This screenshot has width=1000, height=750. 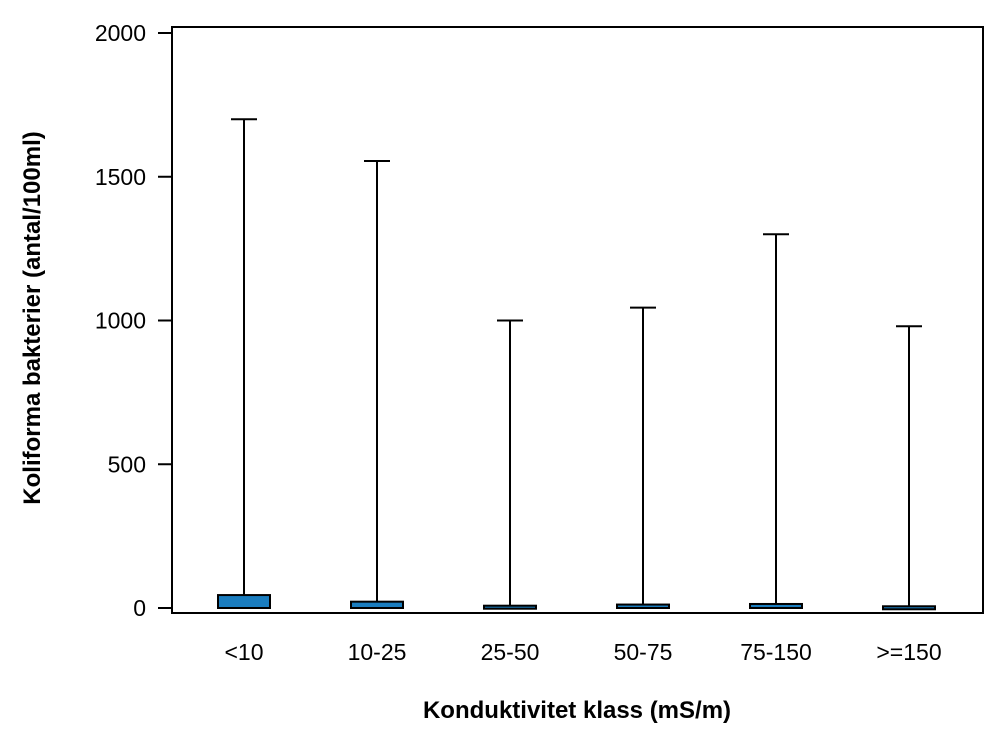 What do you see at coordinates (120, 177) in the screenshot?
I see `y-tick-label: 1500` at bounding box center [120, 177].